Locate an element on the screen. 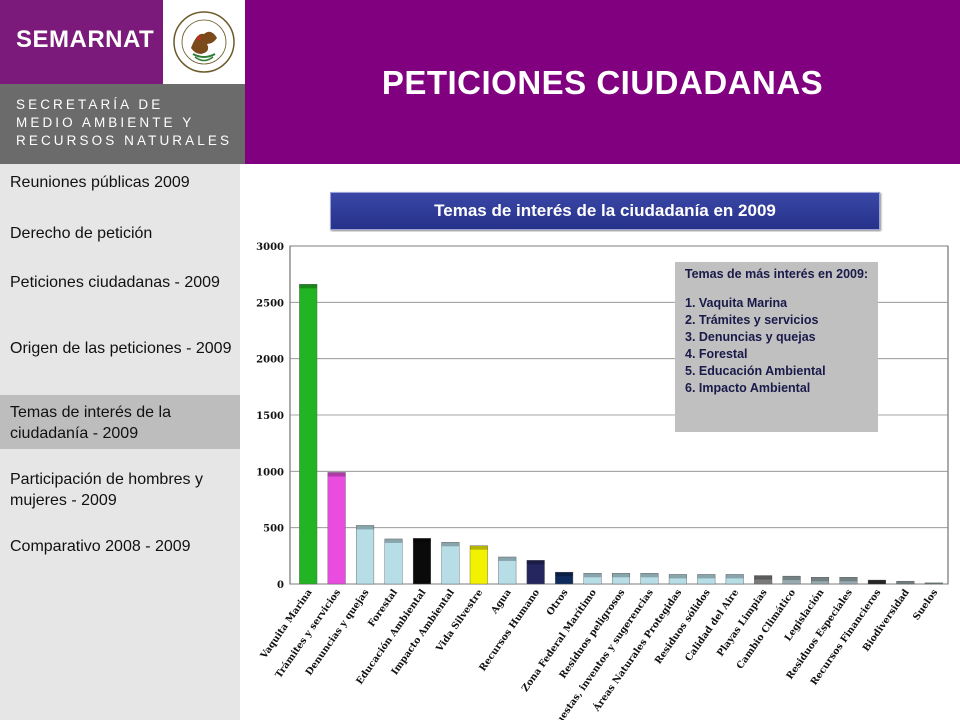  top-topic-item: 4. Forestal is located at coordinates (716, 354).